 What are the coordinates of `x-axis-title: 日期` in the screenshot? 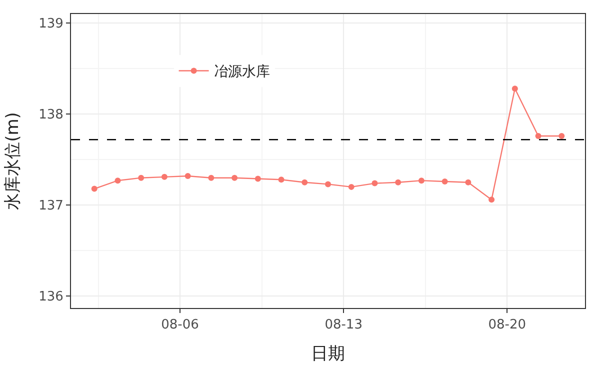 It's located at (328, 354).